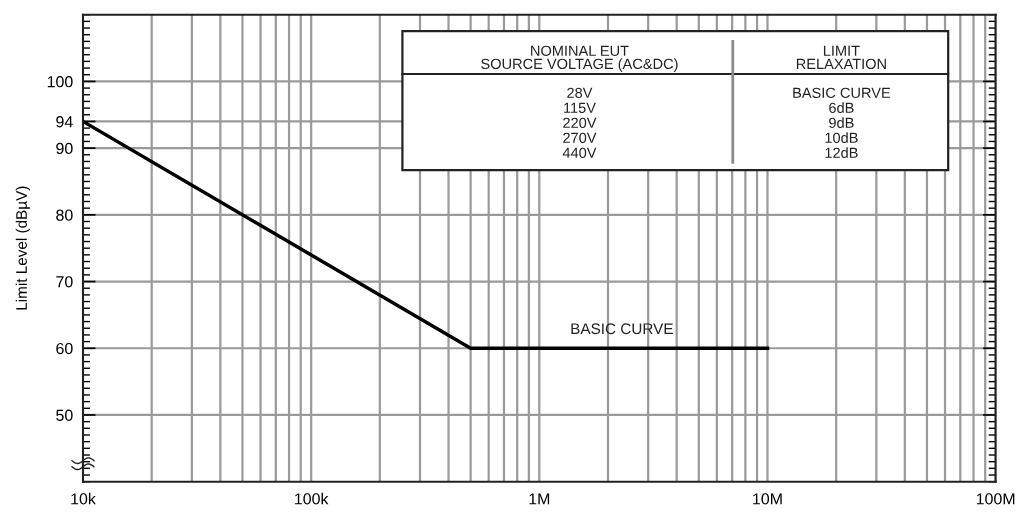 The width and height of the screenshot is (1017, 525). What do you see at coordinates (64, 282) in the screenshot?
I see `y-tick-label: 70` at bounding box center [64, 282].